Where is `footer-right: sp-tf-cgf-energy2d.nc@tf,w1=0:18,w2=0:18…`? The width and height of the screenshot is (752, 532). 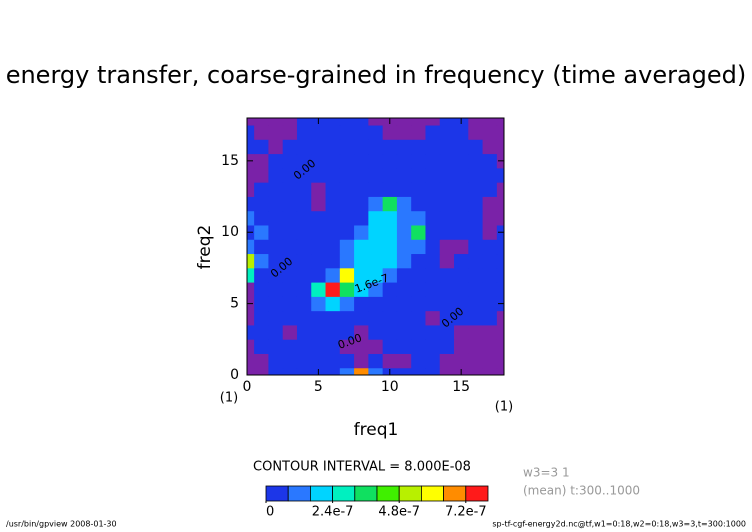 footer-right: sp-tf-cgf-energy2d.nc@tf,w1=0:18,w2=0:18… is located at coordinates (619, 524).